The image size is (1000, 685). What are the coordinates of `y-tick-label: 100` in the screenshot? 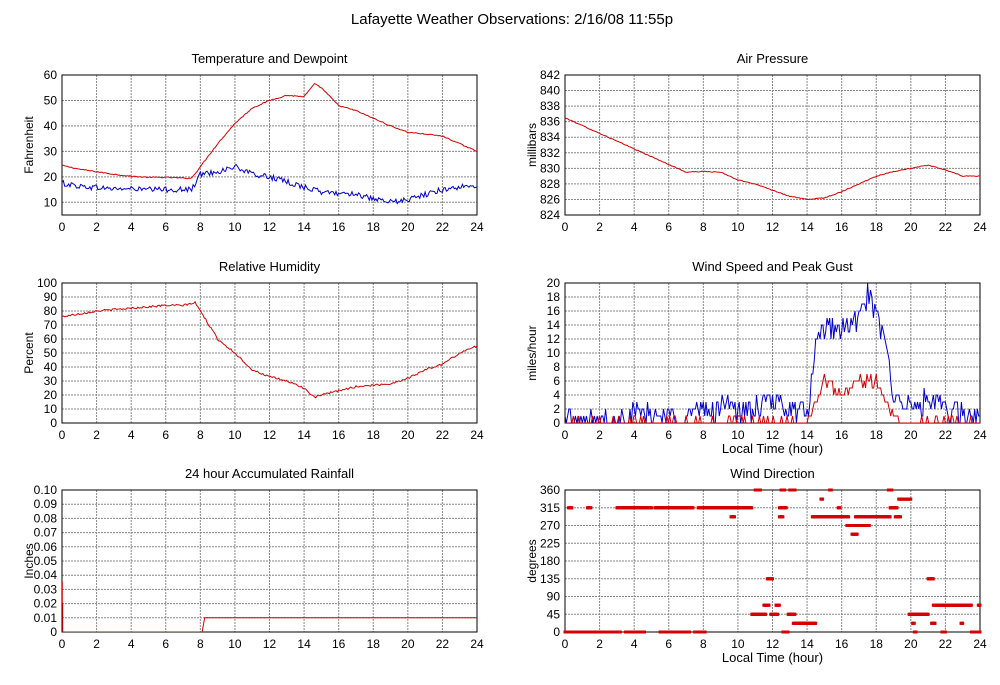 It's located at (47, 283).